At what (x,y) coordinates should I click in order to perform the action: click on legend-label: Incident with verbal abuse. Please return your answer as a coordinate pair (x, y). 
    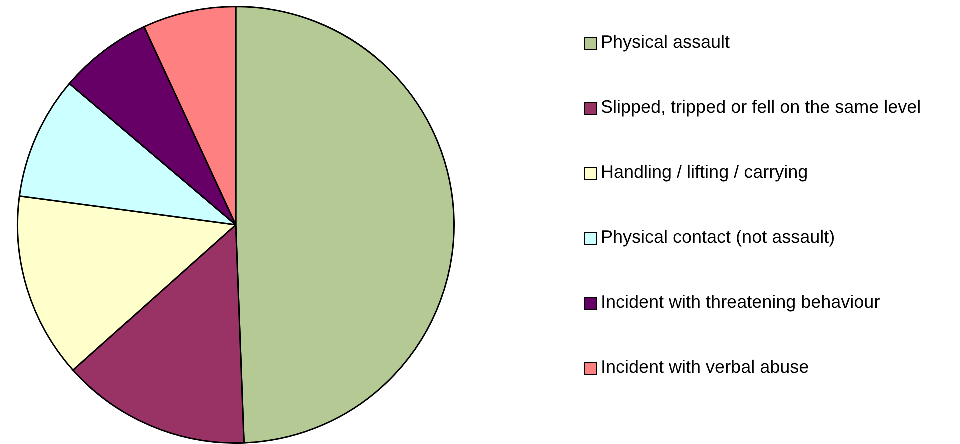
    Looking at the image, I should click on (705, 367).